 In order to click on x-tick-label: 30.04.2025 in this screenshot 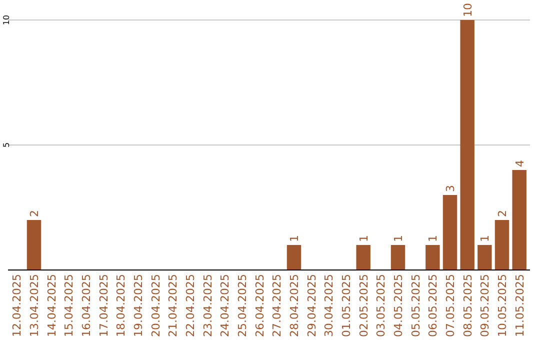, I will do `click(329, 305)`.